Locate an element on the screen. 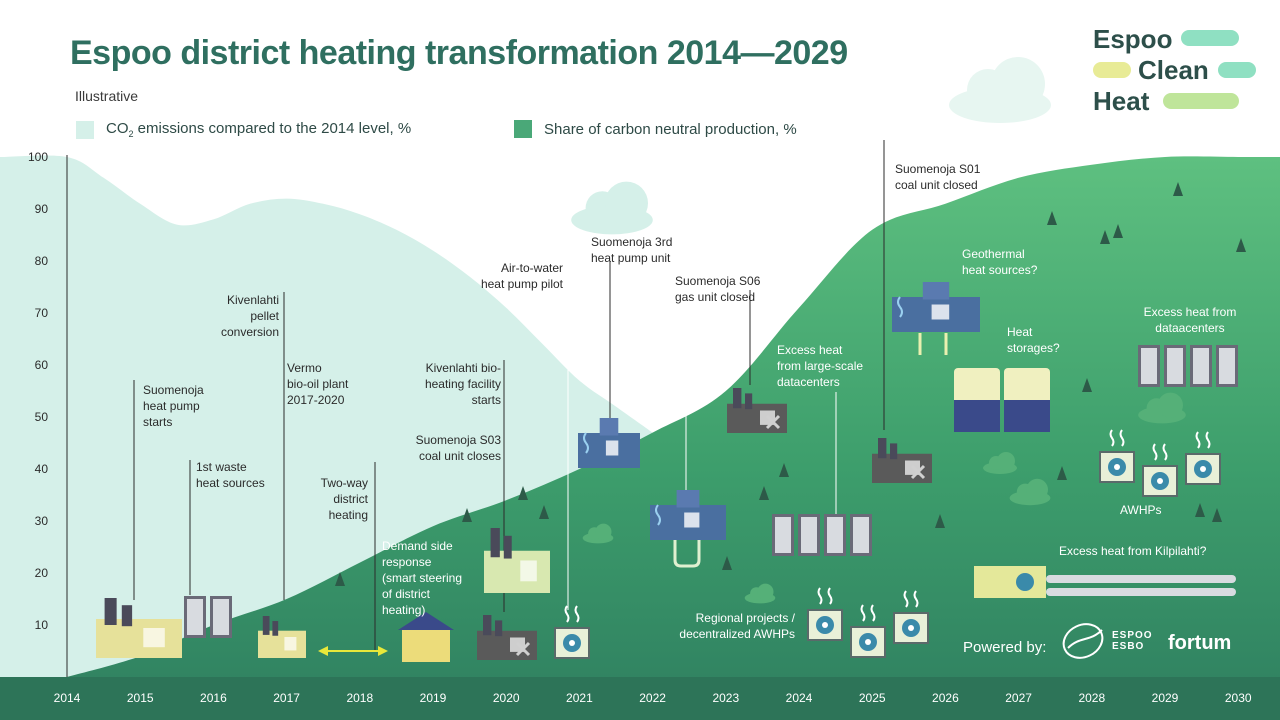 This screenshot has width=1280, height=720. annotation-s01: Suomenoja S01 coal unit closed is located at coordinates (938, 177).